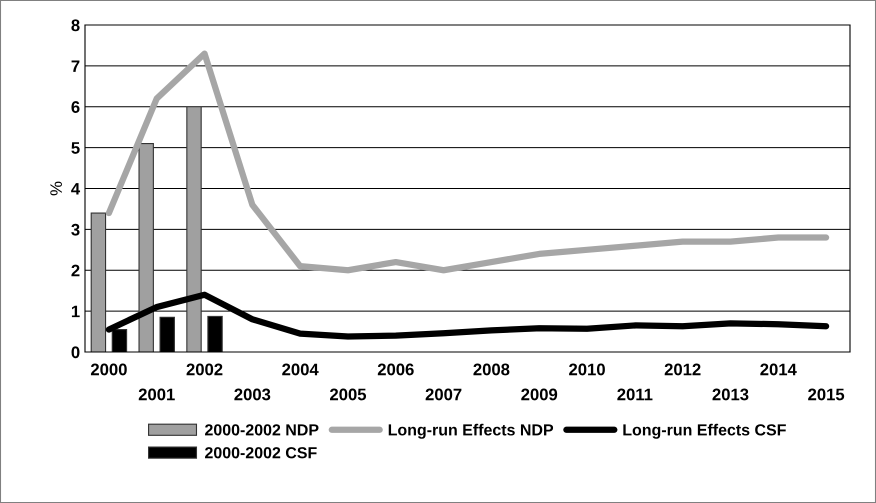 The image size is (876, 503). Describe the element at coordinates (730, 394) in the screenshot. I see `x-tick-label: 2013` at that location.